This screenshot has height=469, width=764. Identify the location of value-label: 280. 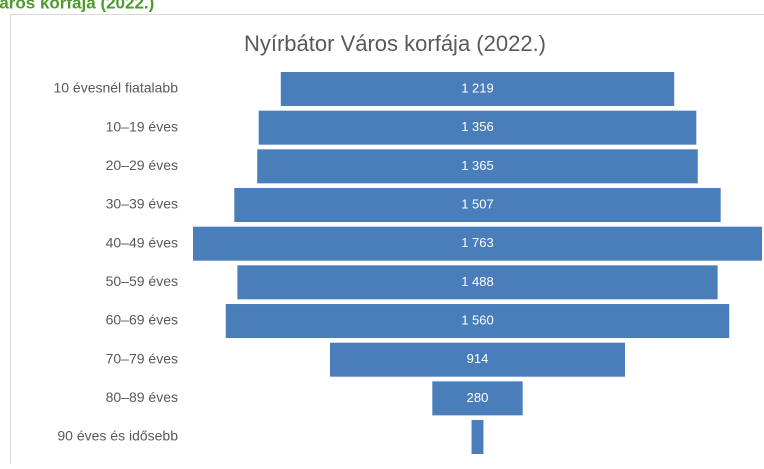
(478, 397).